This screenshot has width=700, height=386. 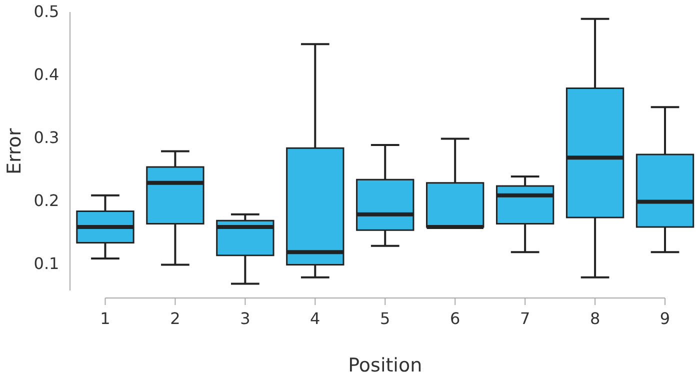 I want to click on x-tick-label: 5, so click(x=385, y=318).